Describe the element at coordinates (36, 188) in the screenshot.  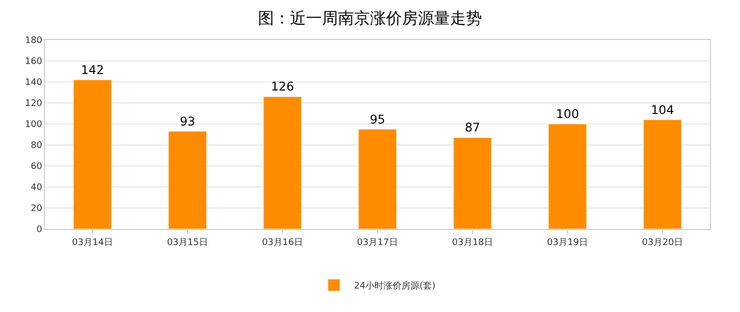
I see `y-tick-label: 40` at that location.